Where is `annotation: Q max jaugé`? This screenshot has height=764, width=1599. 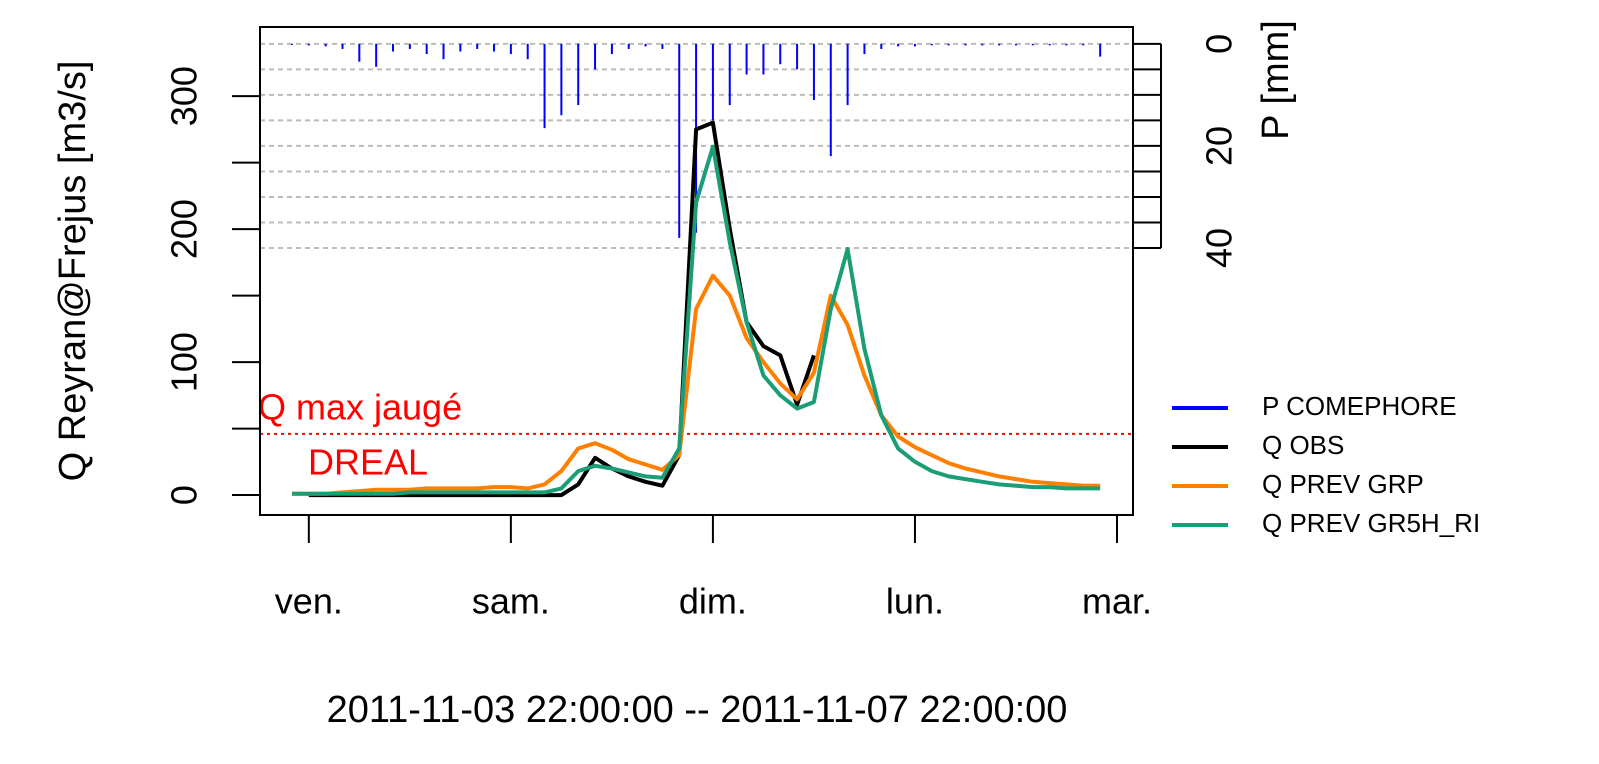
annotation: Q max jaugé is located at coordinates (360, 407).